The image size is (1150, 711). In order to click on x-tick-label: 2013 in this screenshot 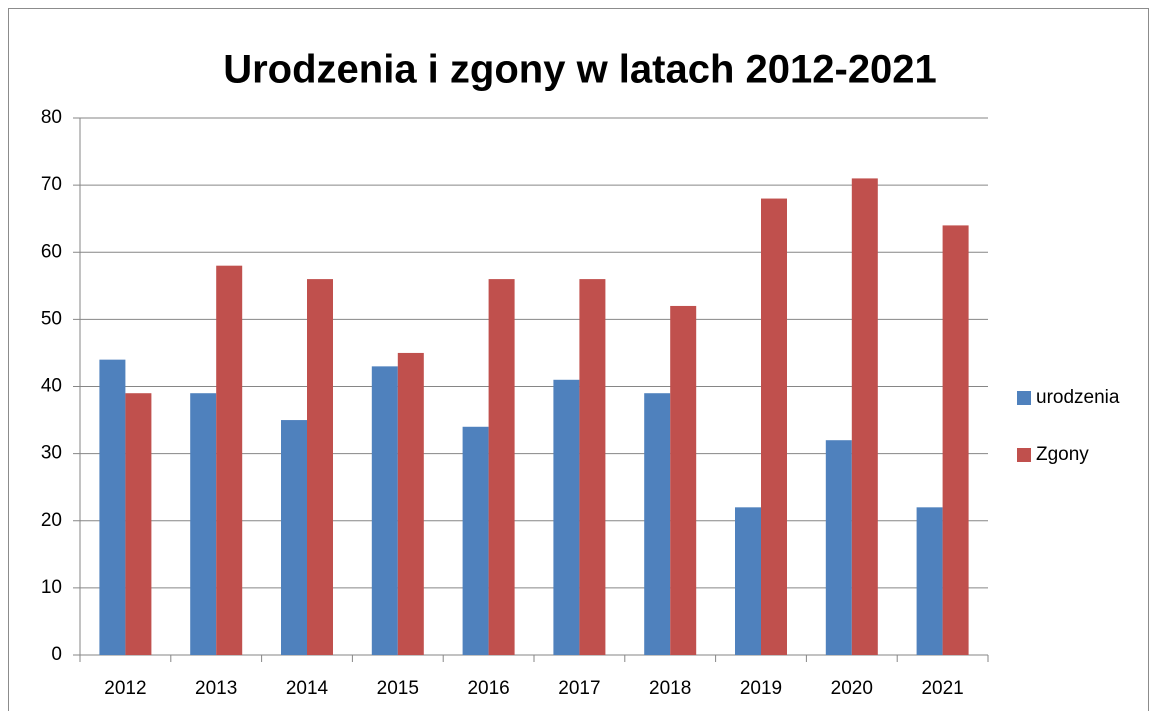, I will do `click(216, 688)`.